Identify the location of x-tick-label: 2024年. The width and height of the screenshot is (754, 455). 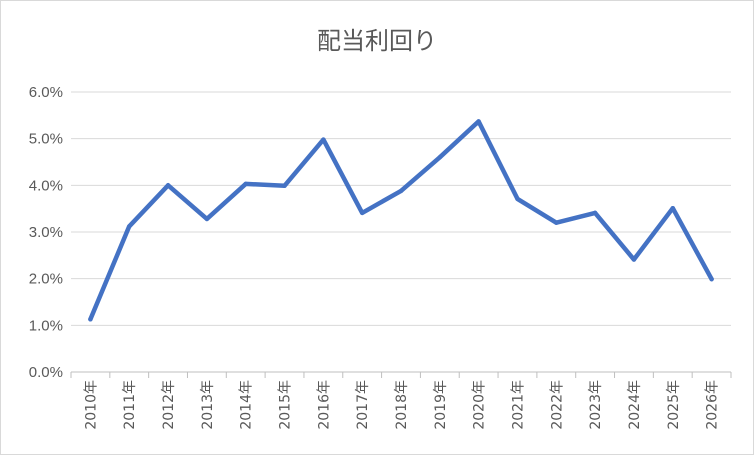
(635, 405).